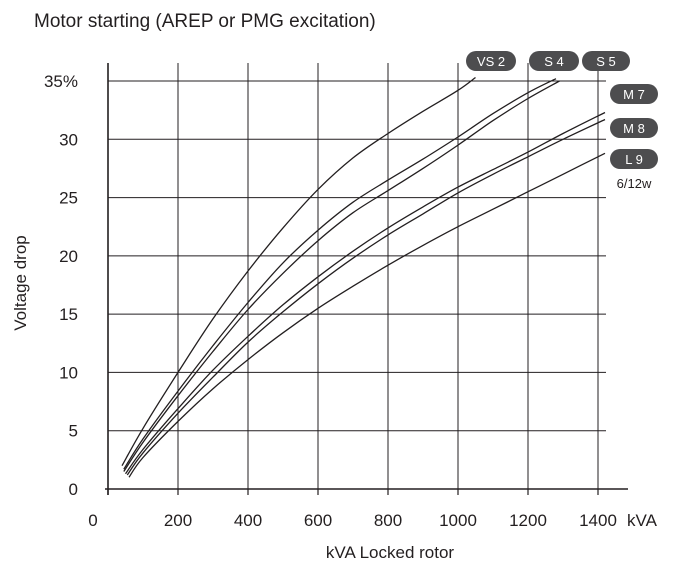 The height and width of the screenshot is (567, 678). I want to click on badge-l9: L 9, so click(634, 159).